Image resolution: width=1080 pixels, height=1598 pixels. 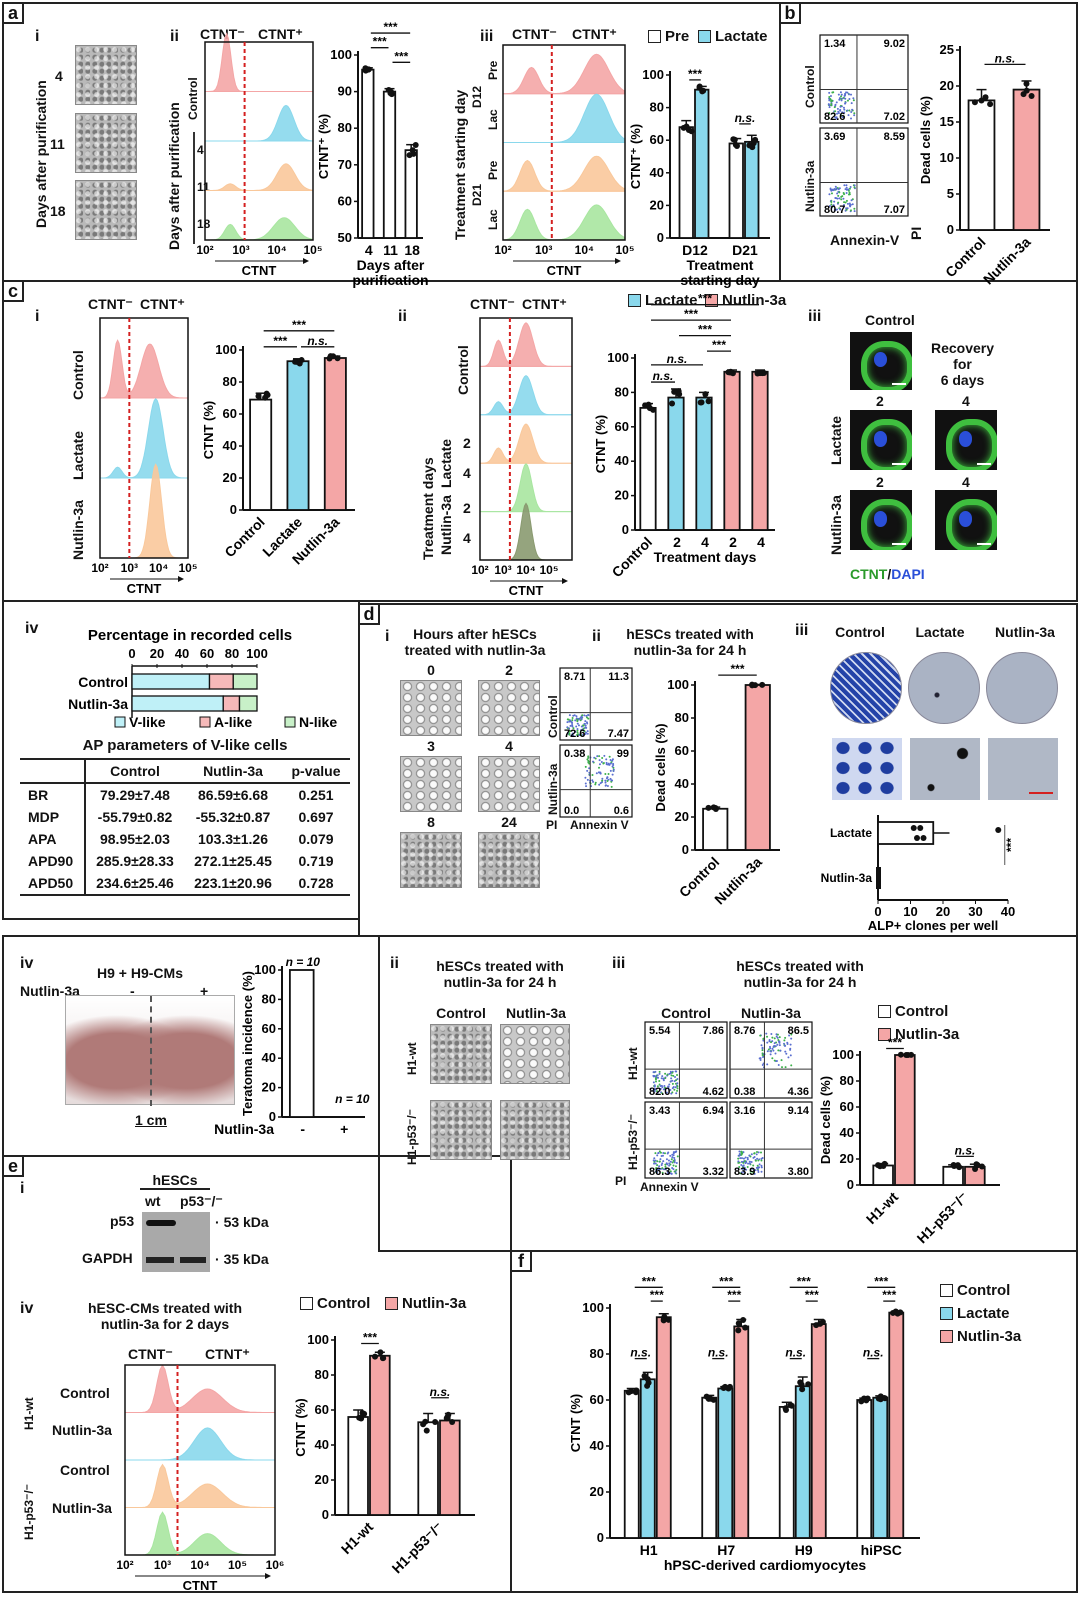 What do you see at coordinates (847, 878) in the screenshot?
I see `category-label: Nutlin-3a` at bounding box center [847, 878].